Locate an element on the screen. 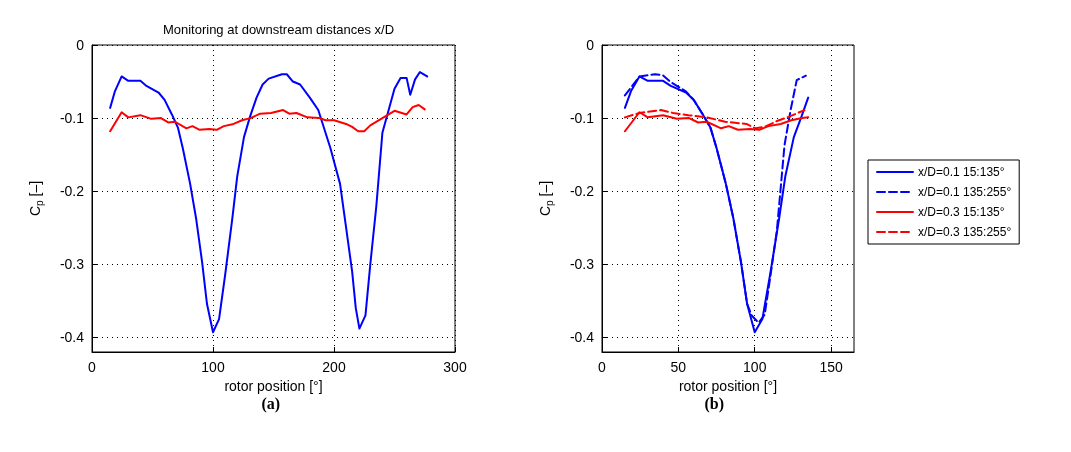 The height and width of the screenshot is (452, 1071). legend-label: x/D=0.1 15:135° is located at coordinates (961, 172).